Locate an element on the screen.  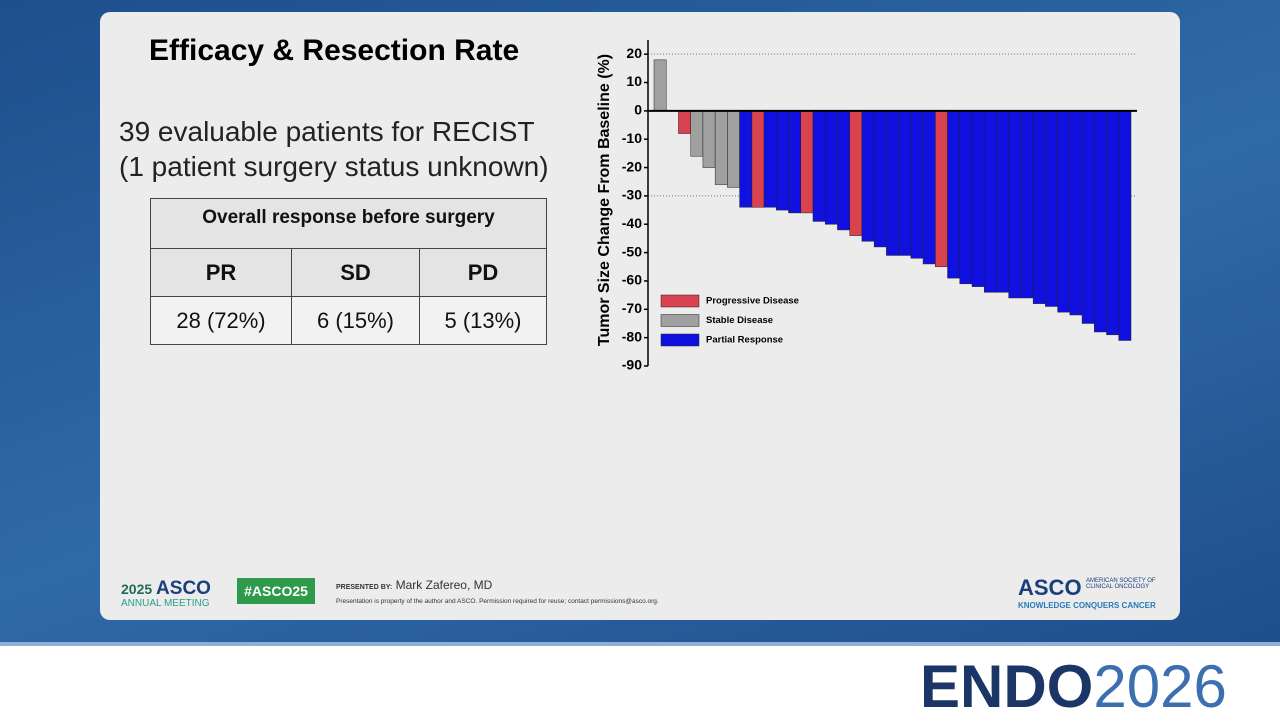
y-tick-label: 10 is located at coordinates (634, 81).